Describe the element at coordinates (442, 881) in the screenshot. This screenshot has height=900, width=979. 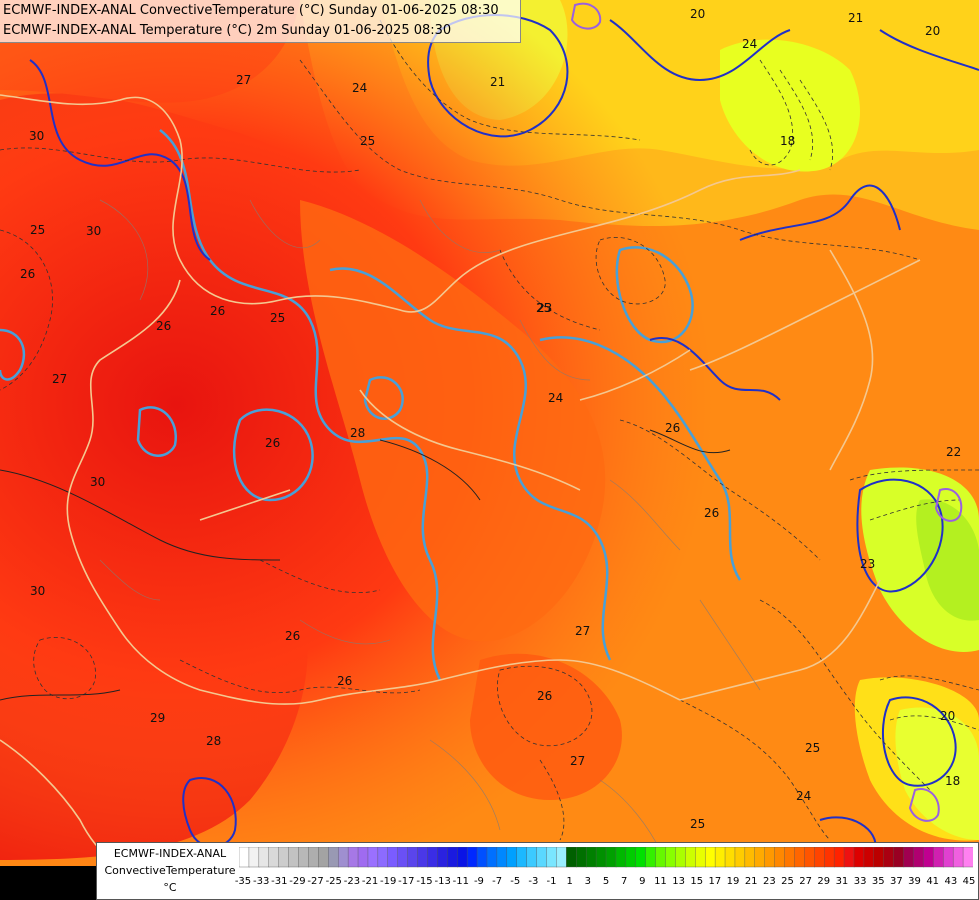
I see `legend-tick-label: -13` at that location.